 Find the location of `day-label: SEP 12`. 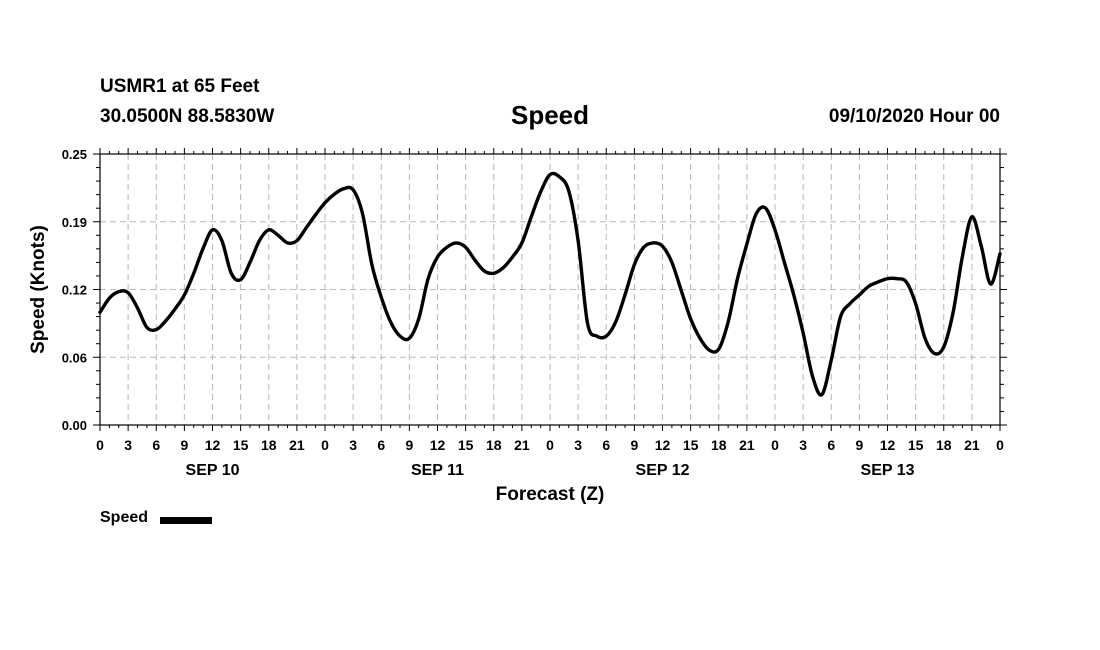

day-label: SEP 12 is located at coordinates (663, 470).